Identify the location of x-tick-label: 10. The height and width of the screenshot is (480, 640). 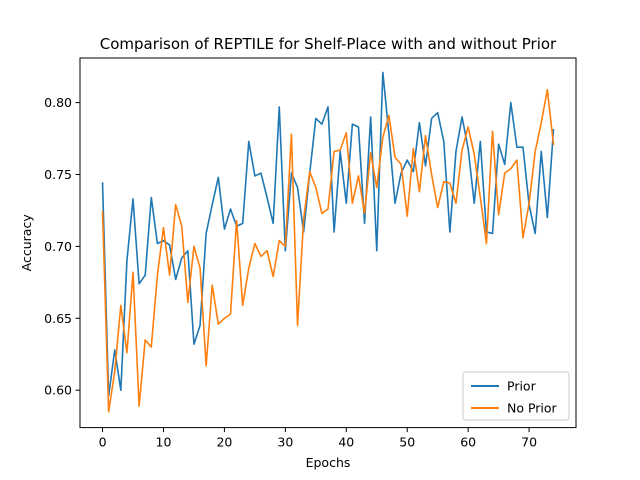
(164, 442).